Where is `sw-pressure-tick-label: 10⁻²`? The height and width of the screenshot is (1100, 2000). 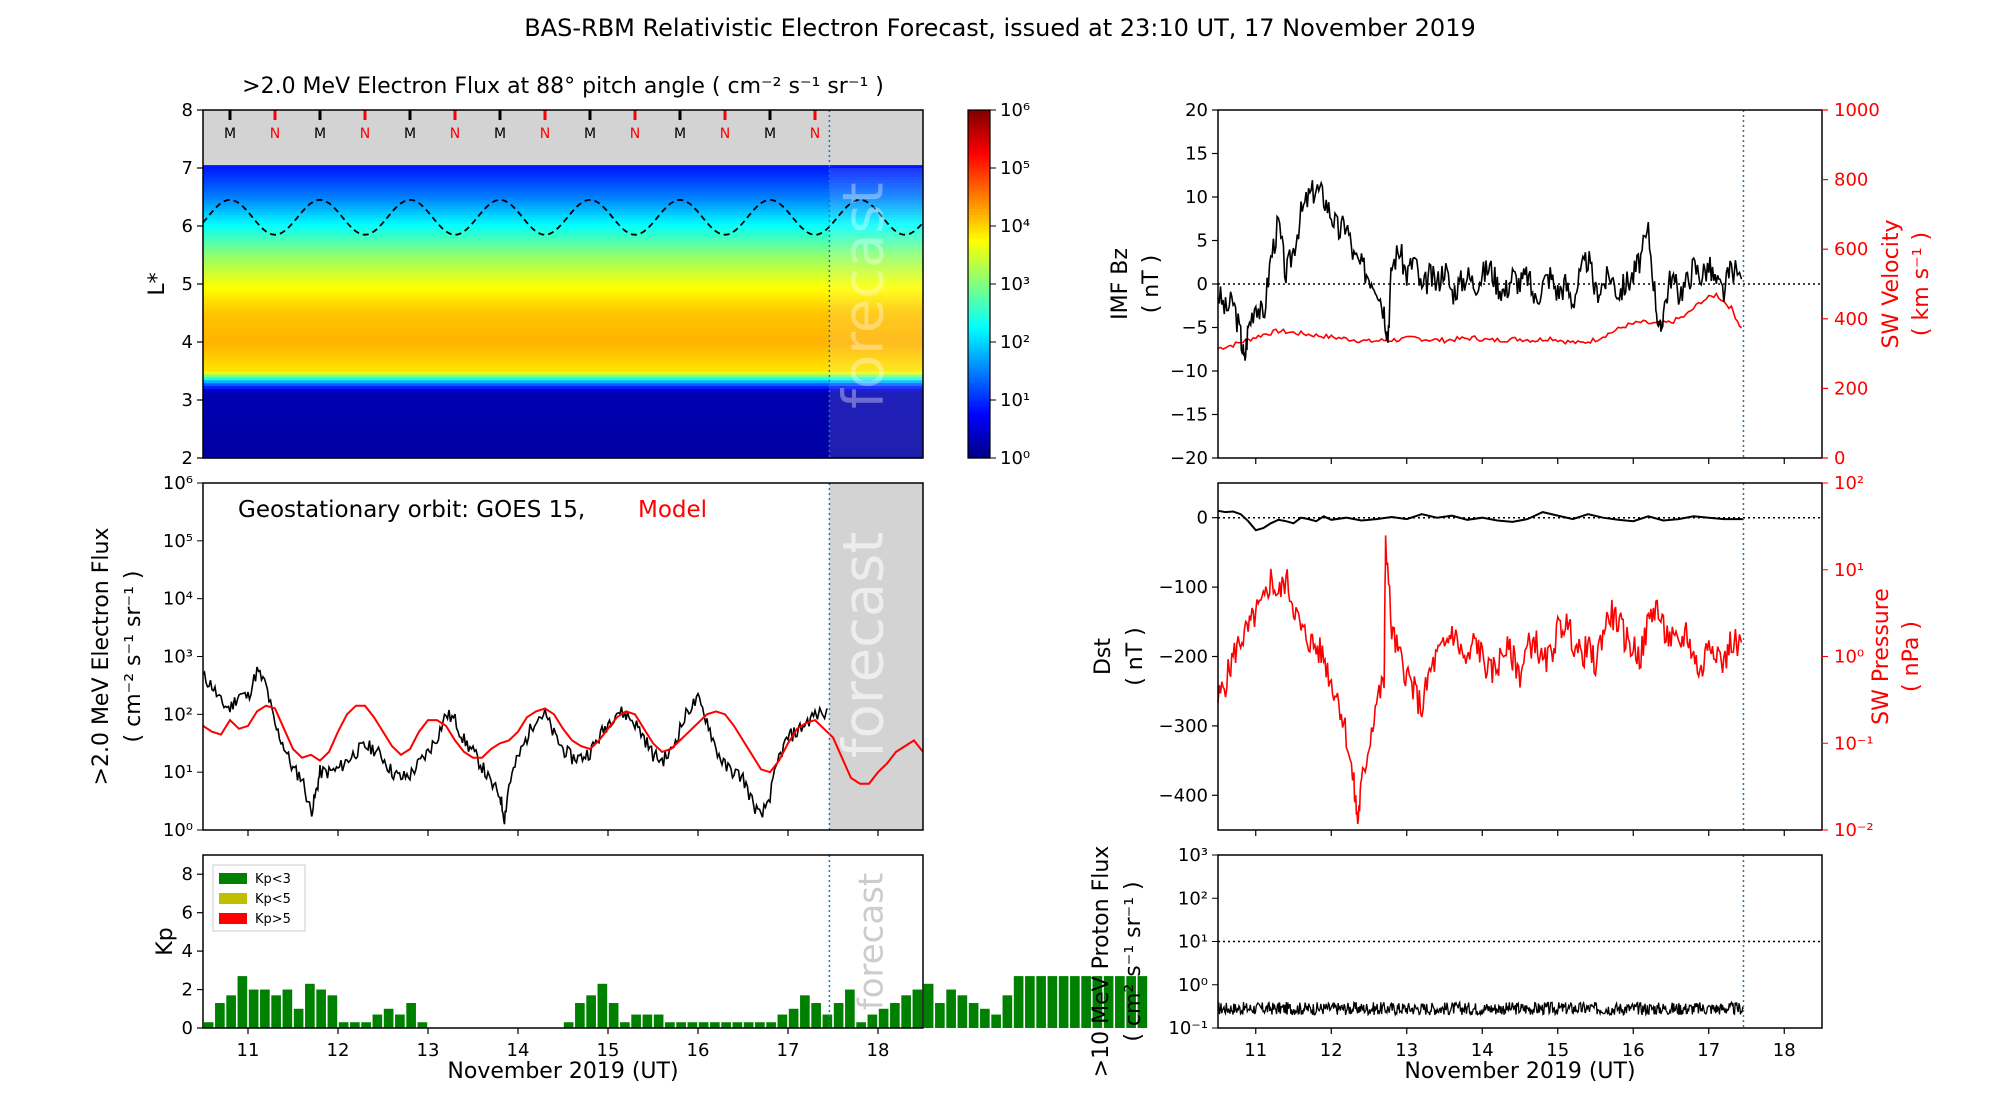
sw-pressure-tick-label: 10⁻² is located at coordinates (1854, 830).